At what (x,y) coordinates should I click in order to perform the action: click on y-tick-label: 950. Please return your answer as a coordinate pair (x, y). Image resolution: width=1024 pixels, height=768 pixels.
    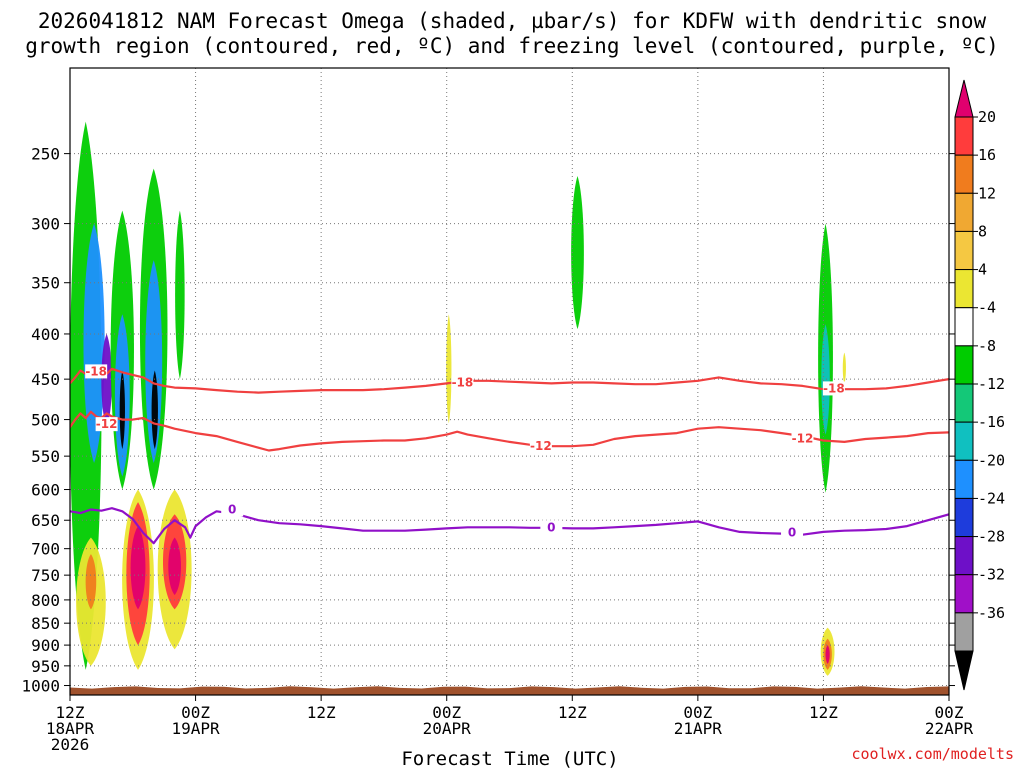
    Looking at the image, I should click on (45, 666).